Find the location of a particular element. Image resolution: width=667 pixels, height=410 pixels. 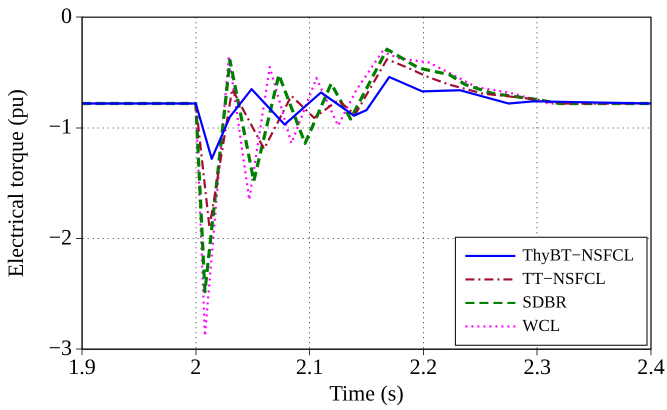

legend-label: WCL is located at coordinates (541, 325).